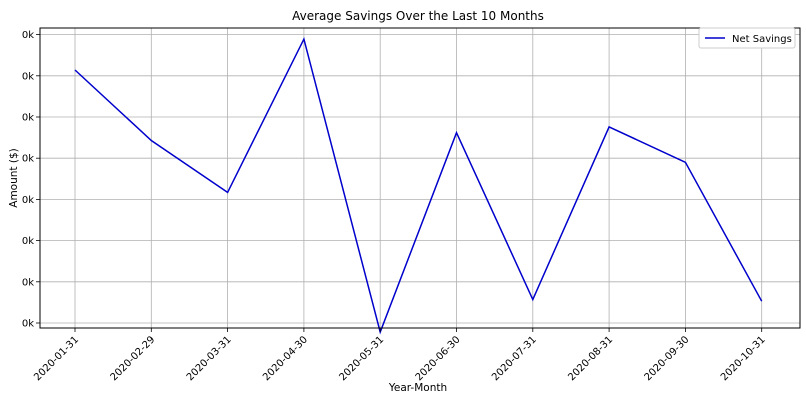 The height and width of the screenshot is (403, 806). Describe the element at coordinates (56, 358) in the screenshot. I see `x-tick-label: 2020-01-31` at that location.